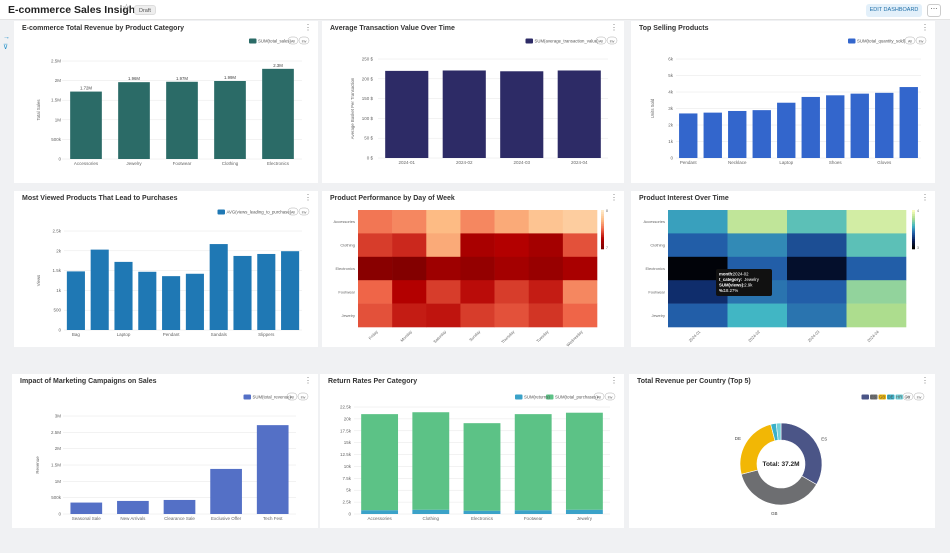 This screenshot has height=553, width=950. I want to click on arrow-right-icon: →, so click(6, 37).